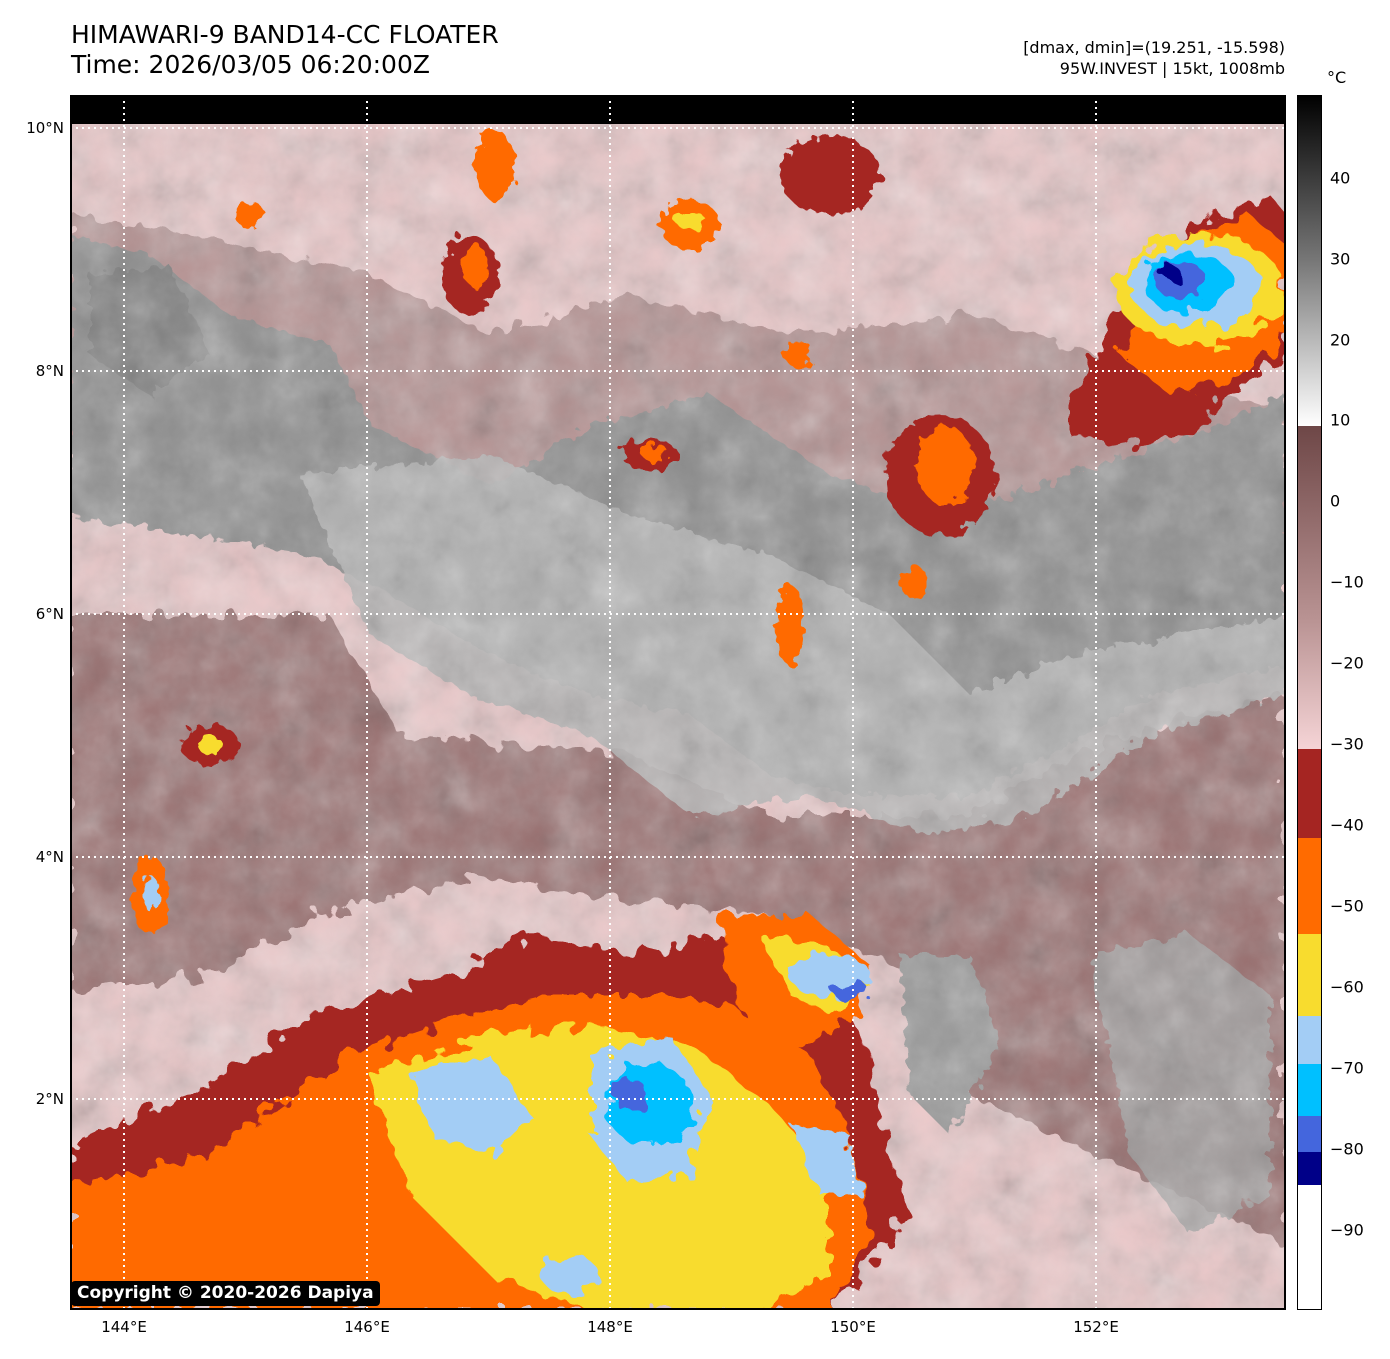  What do you see at coordinates (853, 1327) in the screenshot?
I see `lon-label-150e: 150°E` at bounding box center [853, 1327].